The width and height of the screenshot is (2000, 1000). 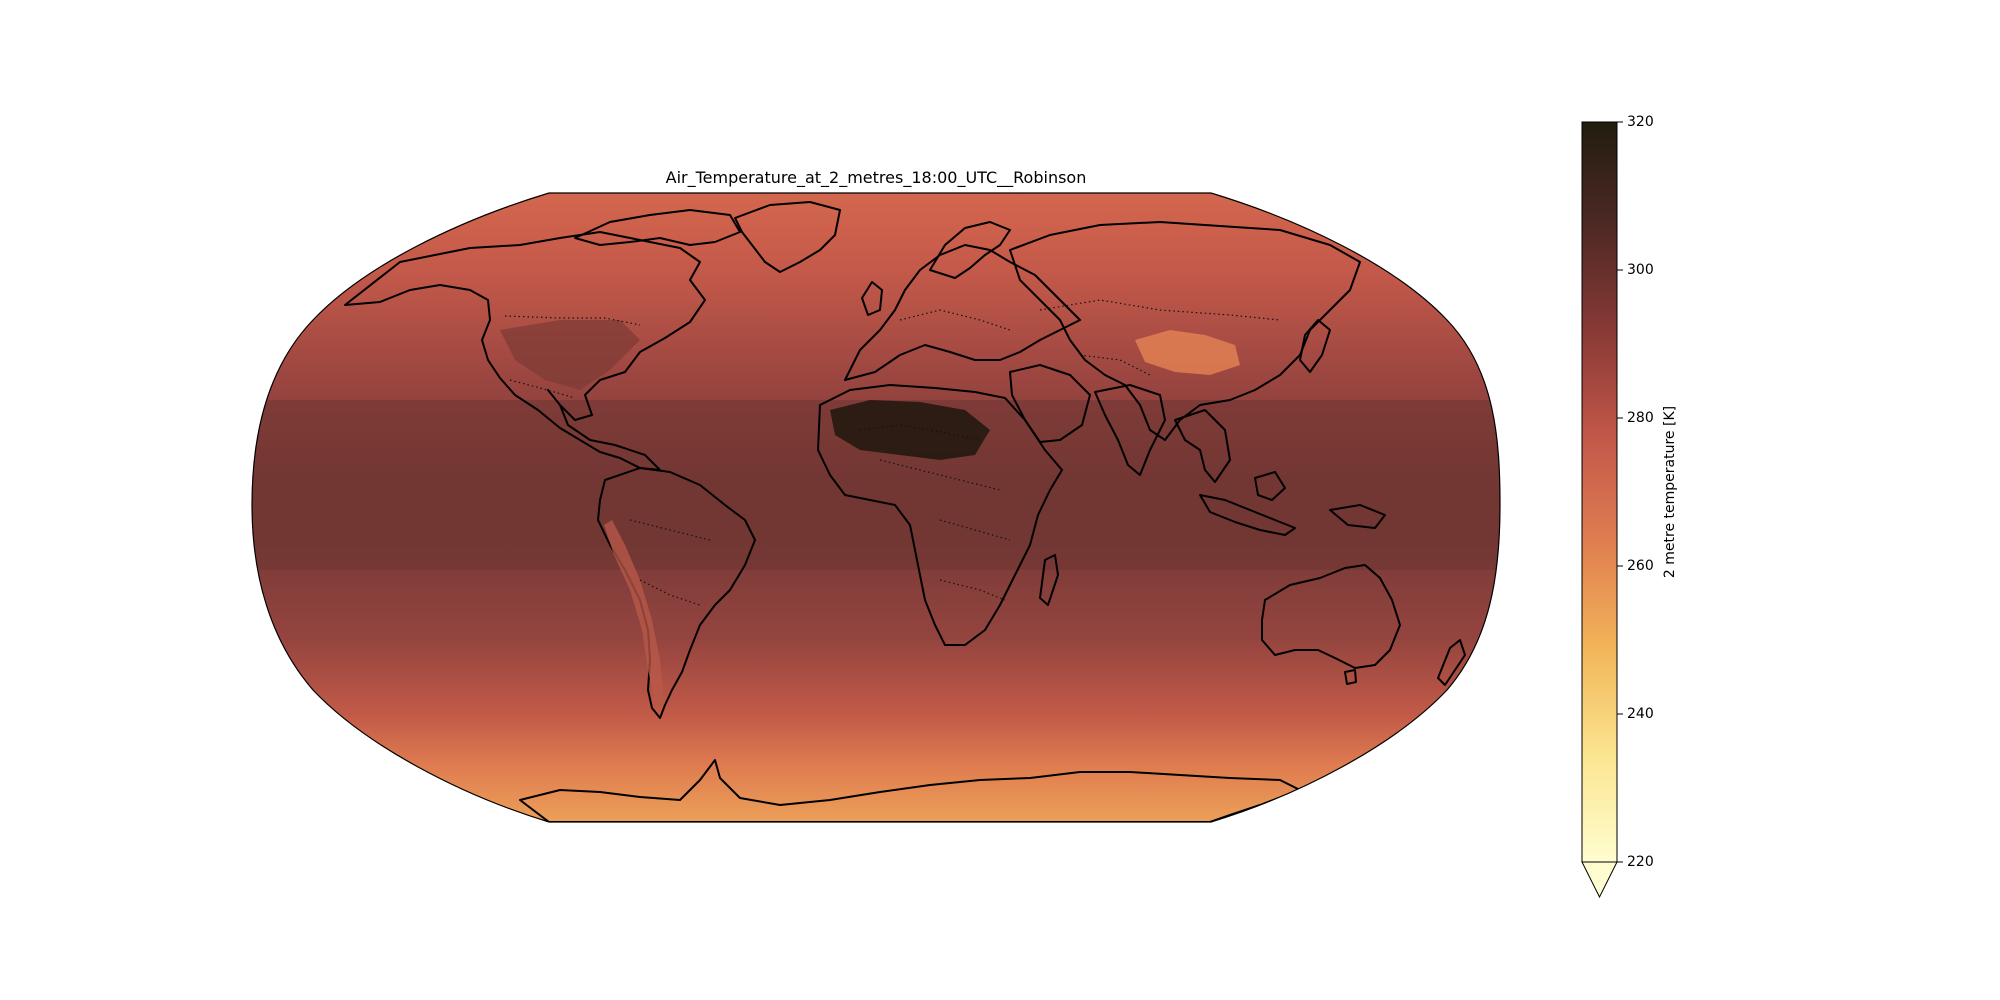 I want to click on sahara, so click(x=910, y=430).